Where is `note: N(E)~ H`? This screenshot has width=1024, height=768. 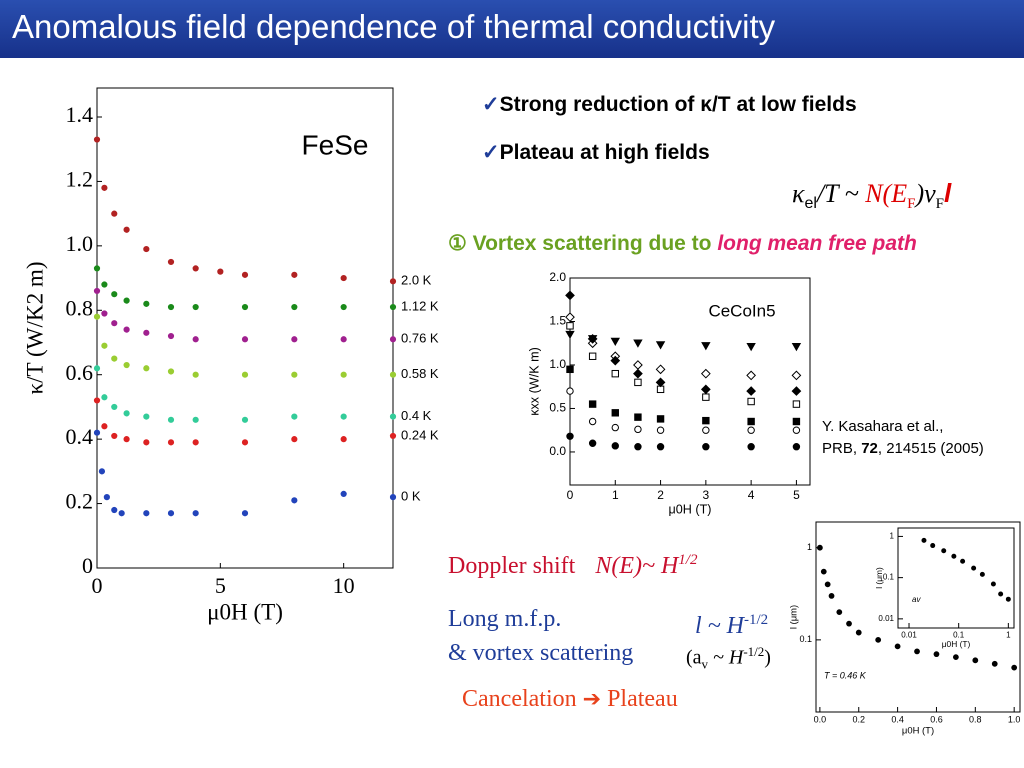 note: N(E)~ H is located at coordinates (637, 566).